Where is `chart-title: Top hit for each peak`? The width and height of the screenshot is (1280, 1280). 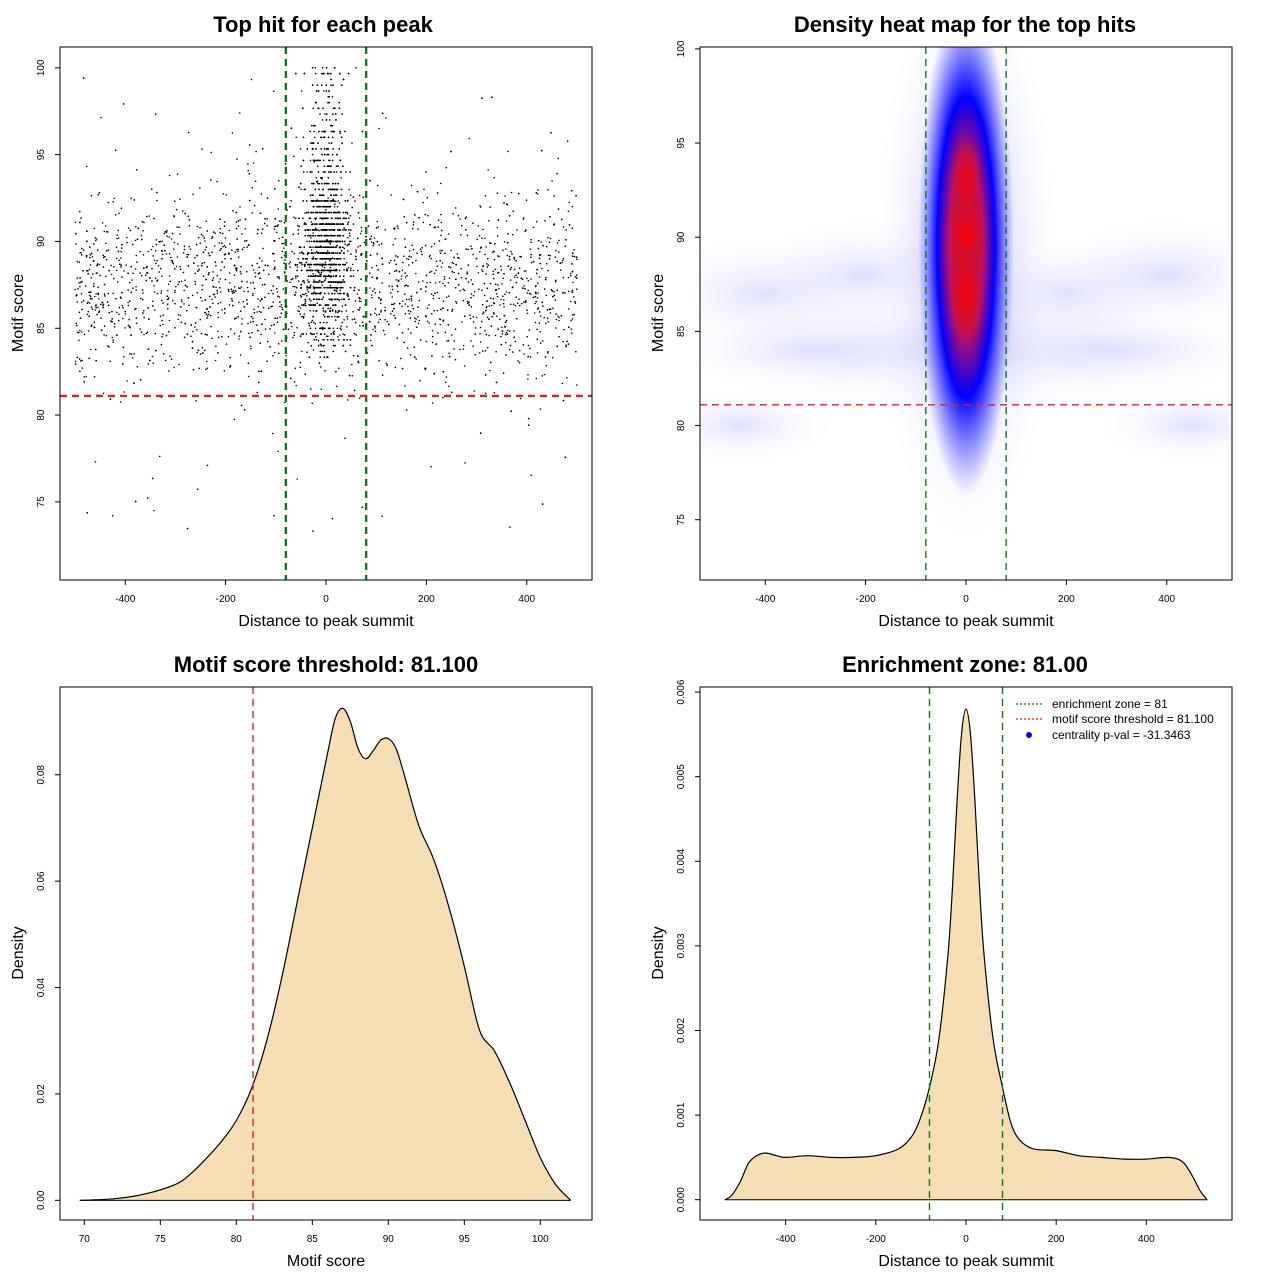
chart-title: Top hit for each peak is located at coordinates (323, 24).